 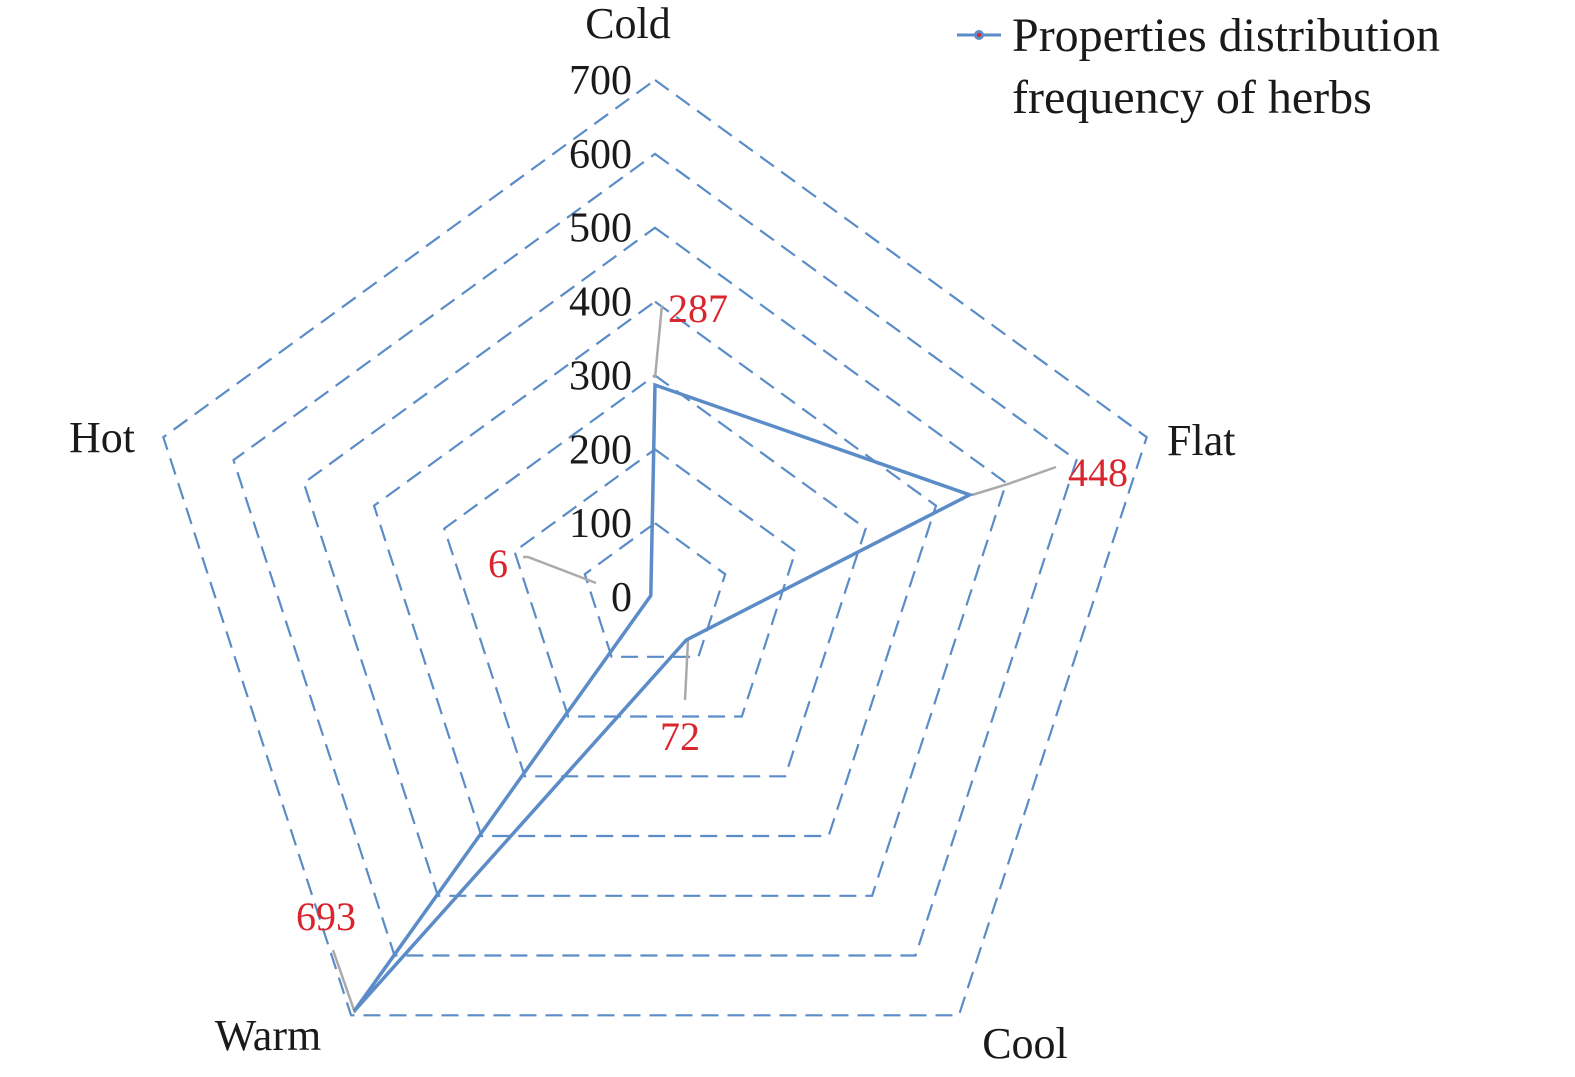 What do you see at coordinates (1192, 97) in the screenshot?
I see `legend-label-line-2: frequency of herbs` at bounding box center [1192, 97].